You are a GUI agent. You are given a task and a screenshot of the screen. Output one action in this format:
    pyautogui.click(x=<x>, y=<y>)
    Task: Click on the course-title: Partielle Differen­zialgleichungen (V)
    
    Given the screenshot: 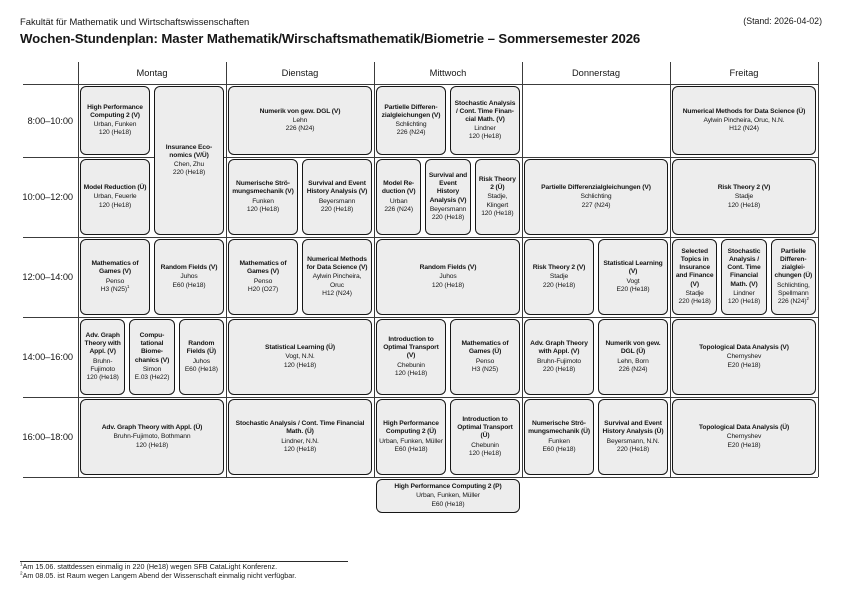 What is the action you would take?
    pyautogui.click(x=411, y=111)
    